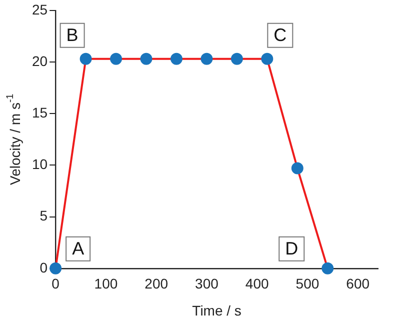 This screenshot has width=402, height=332. I want to click on annotation: C, so click(280, 34).